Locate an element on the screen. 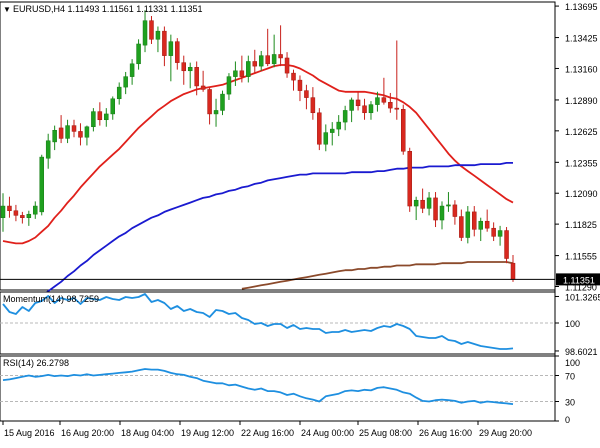 The width and height of the screenshot is (600, 448). time-tick-label: 18 Aug 04:00 is located at coordinates (147, 433).